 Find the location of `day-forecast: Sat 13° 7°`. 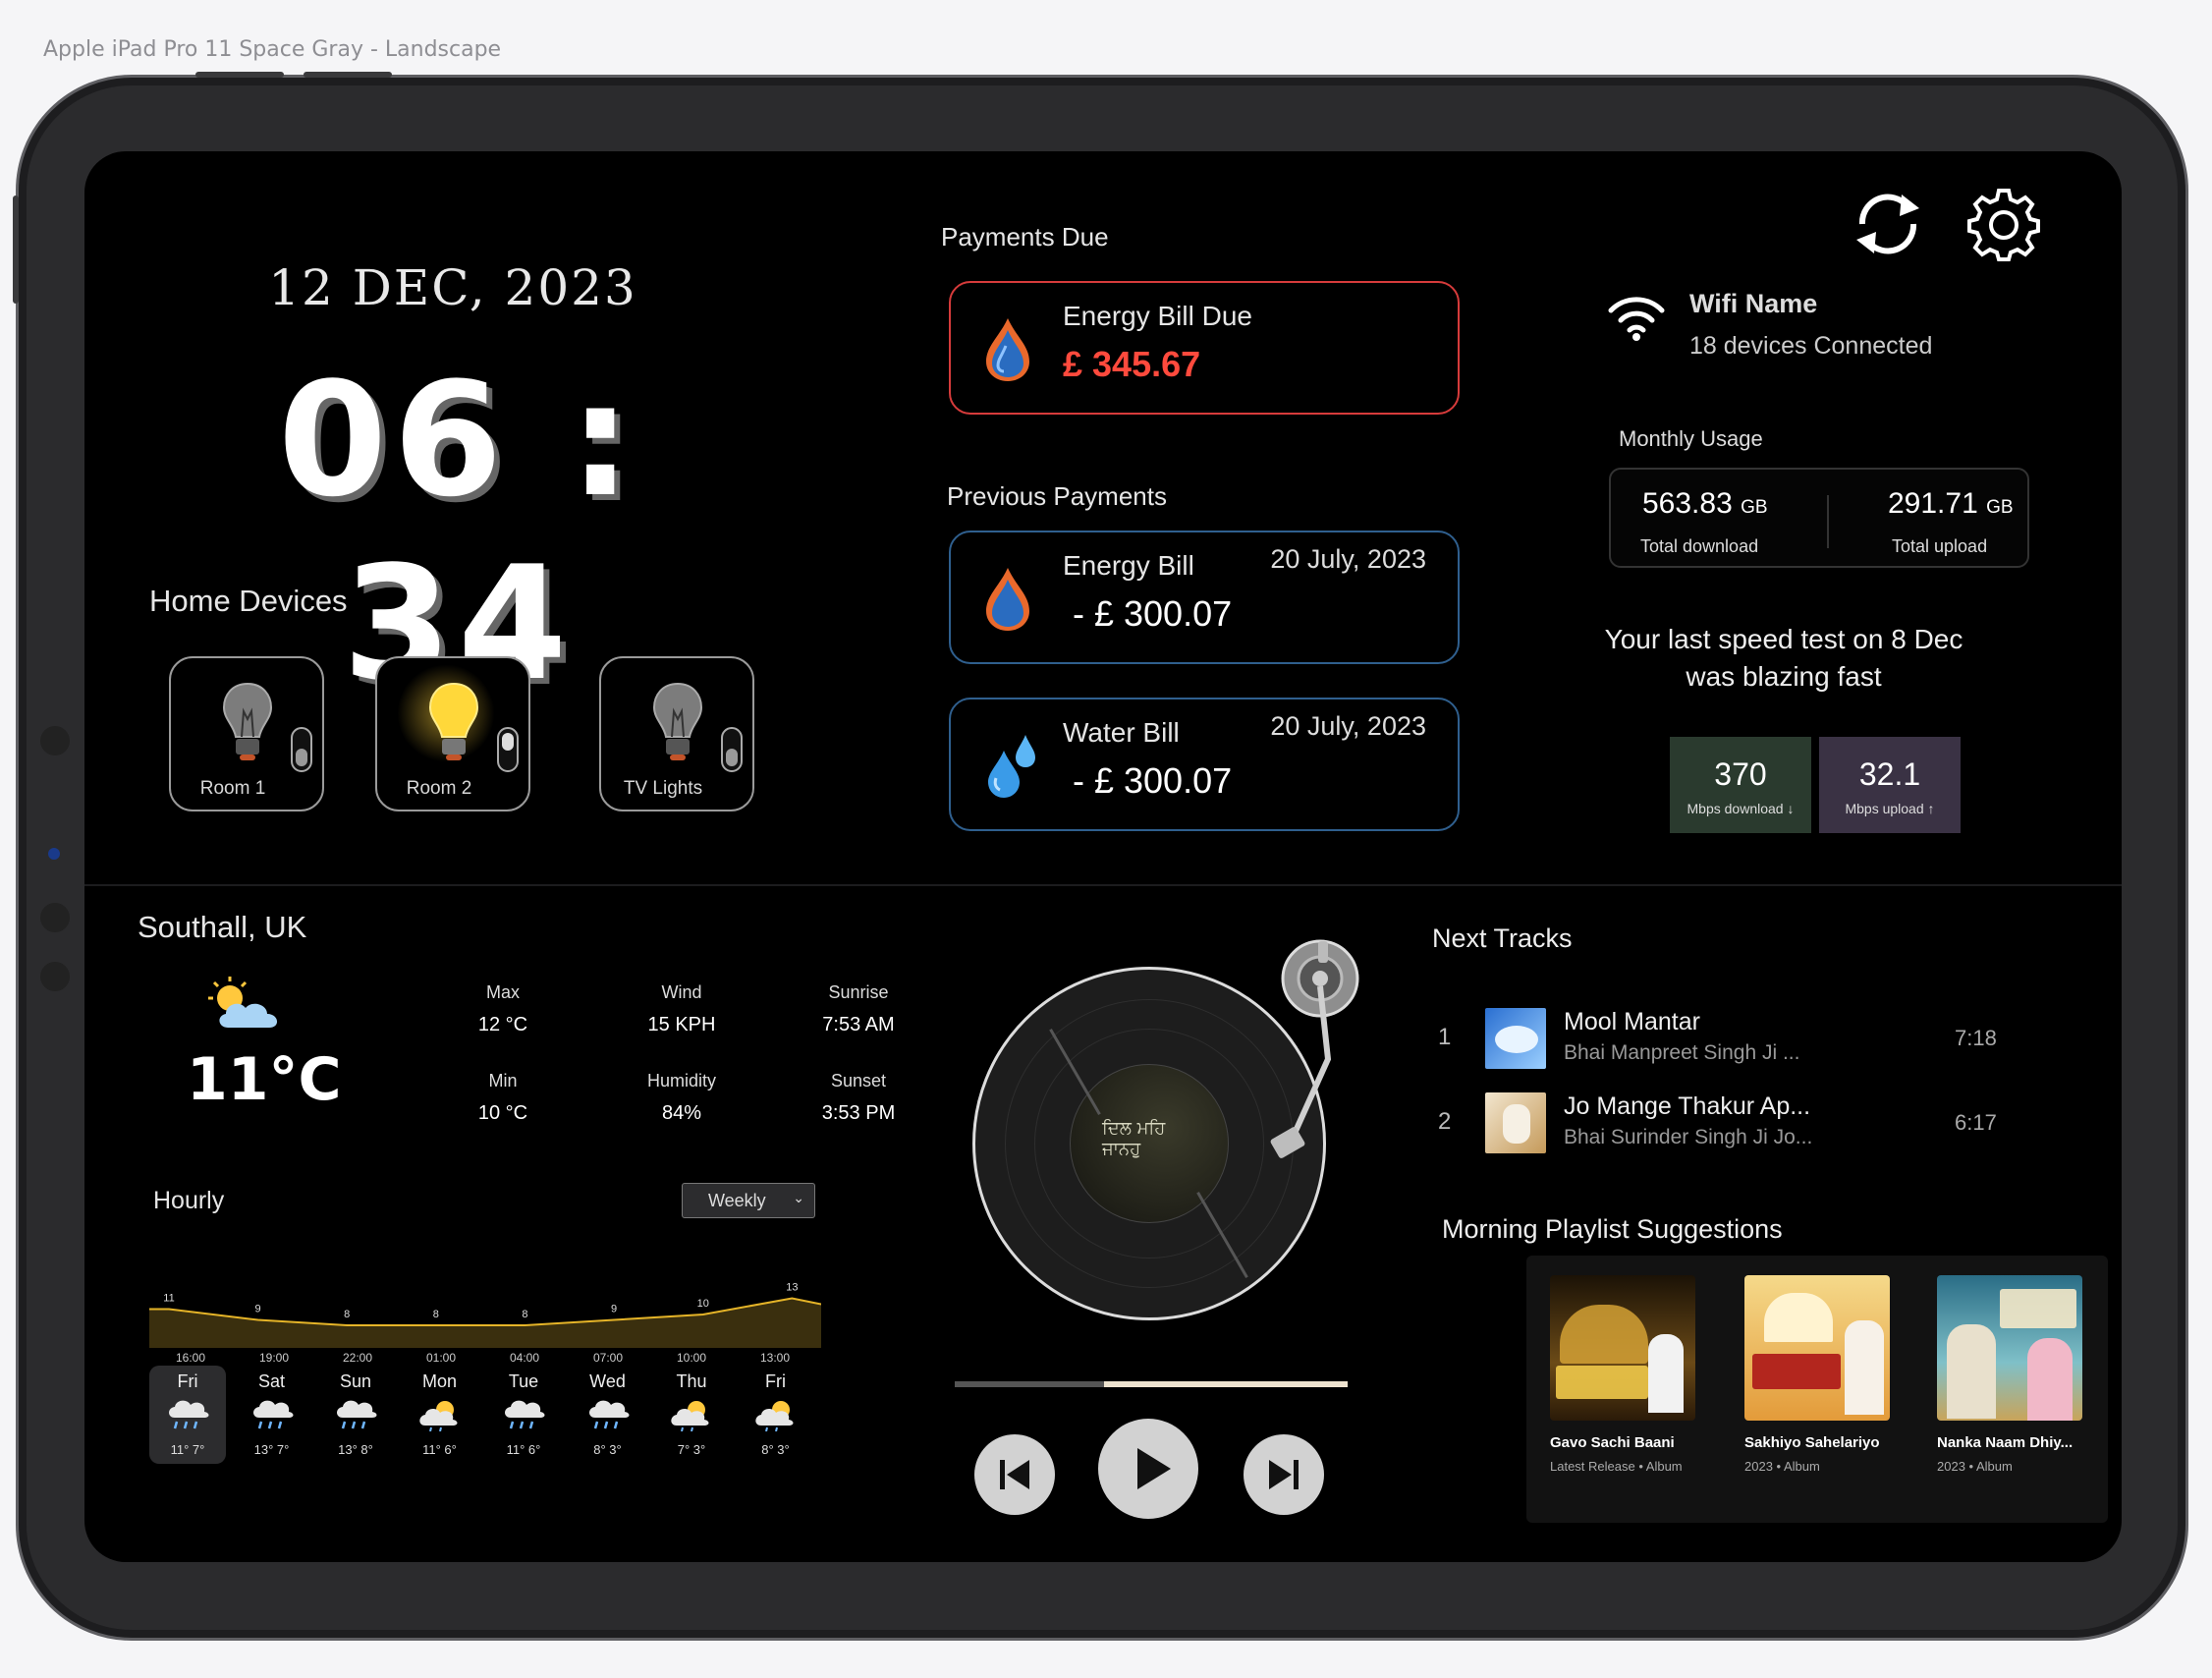

day-forecast: Sat 13° 7° is located at coordinates (272, 1415).